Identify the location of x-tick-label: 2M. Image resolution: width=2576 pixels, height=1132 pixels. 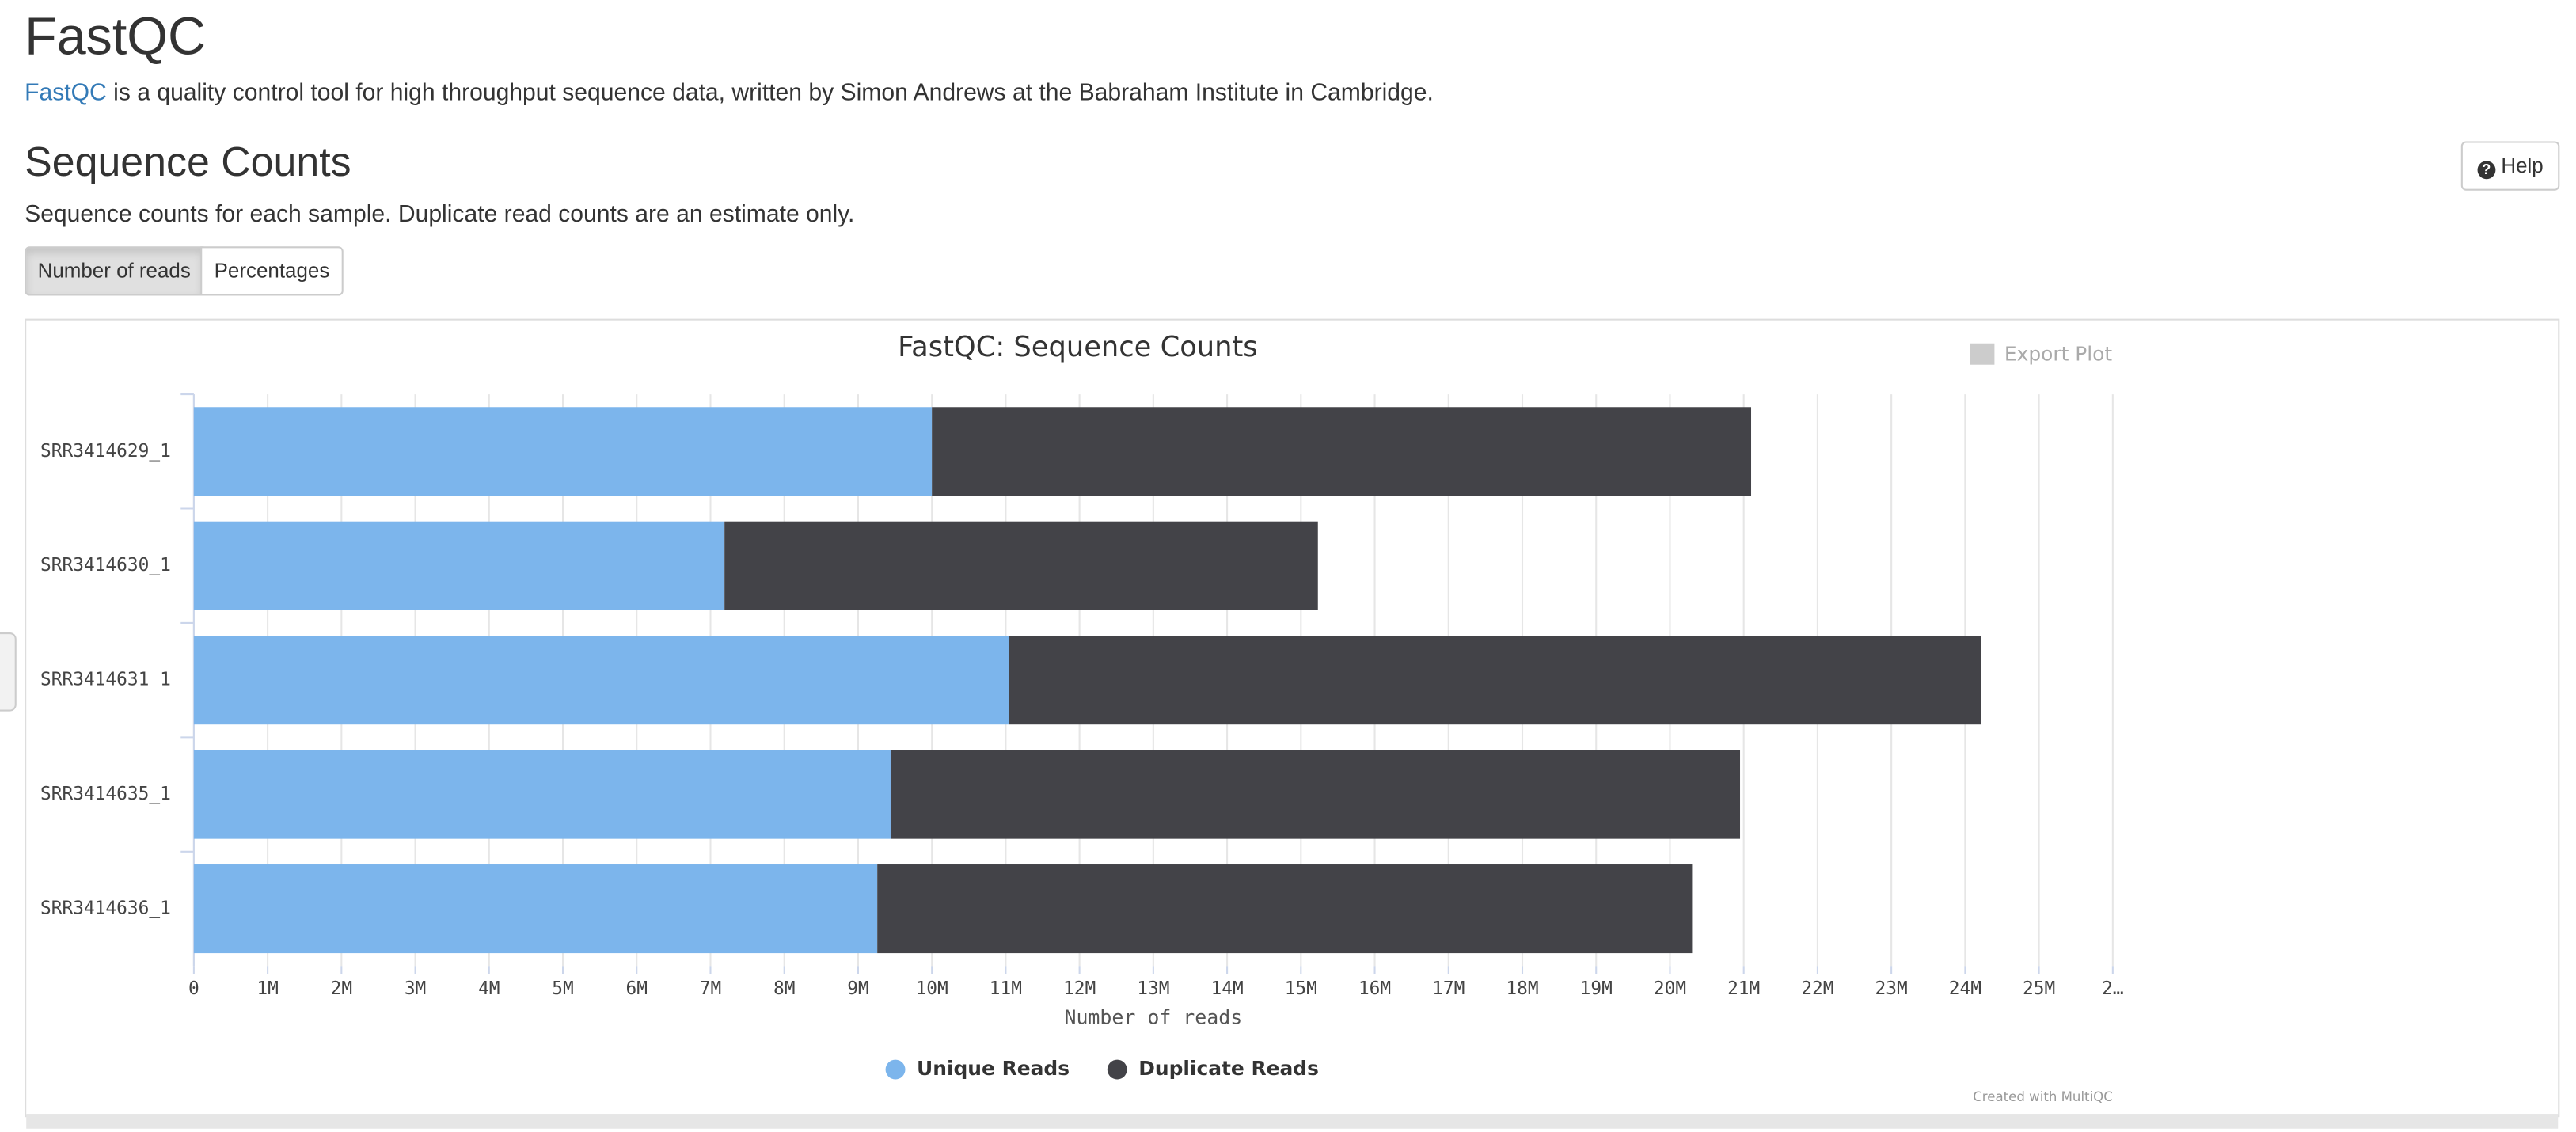
(341, 988).